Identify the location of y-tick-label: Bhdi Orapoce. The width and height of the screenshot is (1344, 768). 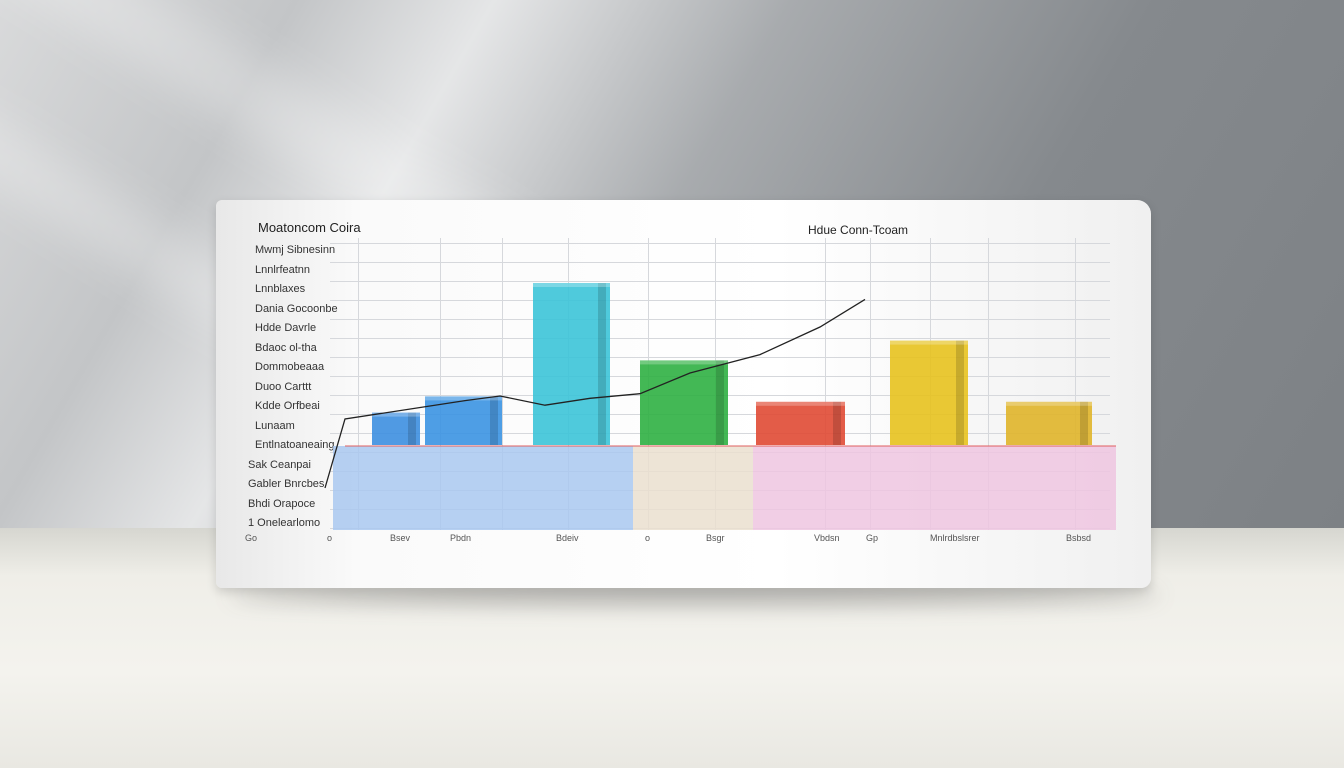
(282, 503).